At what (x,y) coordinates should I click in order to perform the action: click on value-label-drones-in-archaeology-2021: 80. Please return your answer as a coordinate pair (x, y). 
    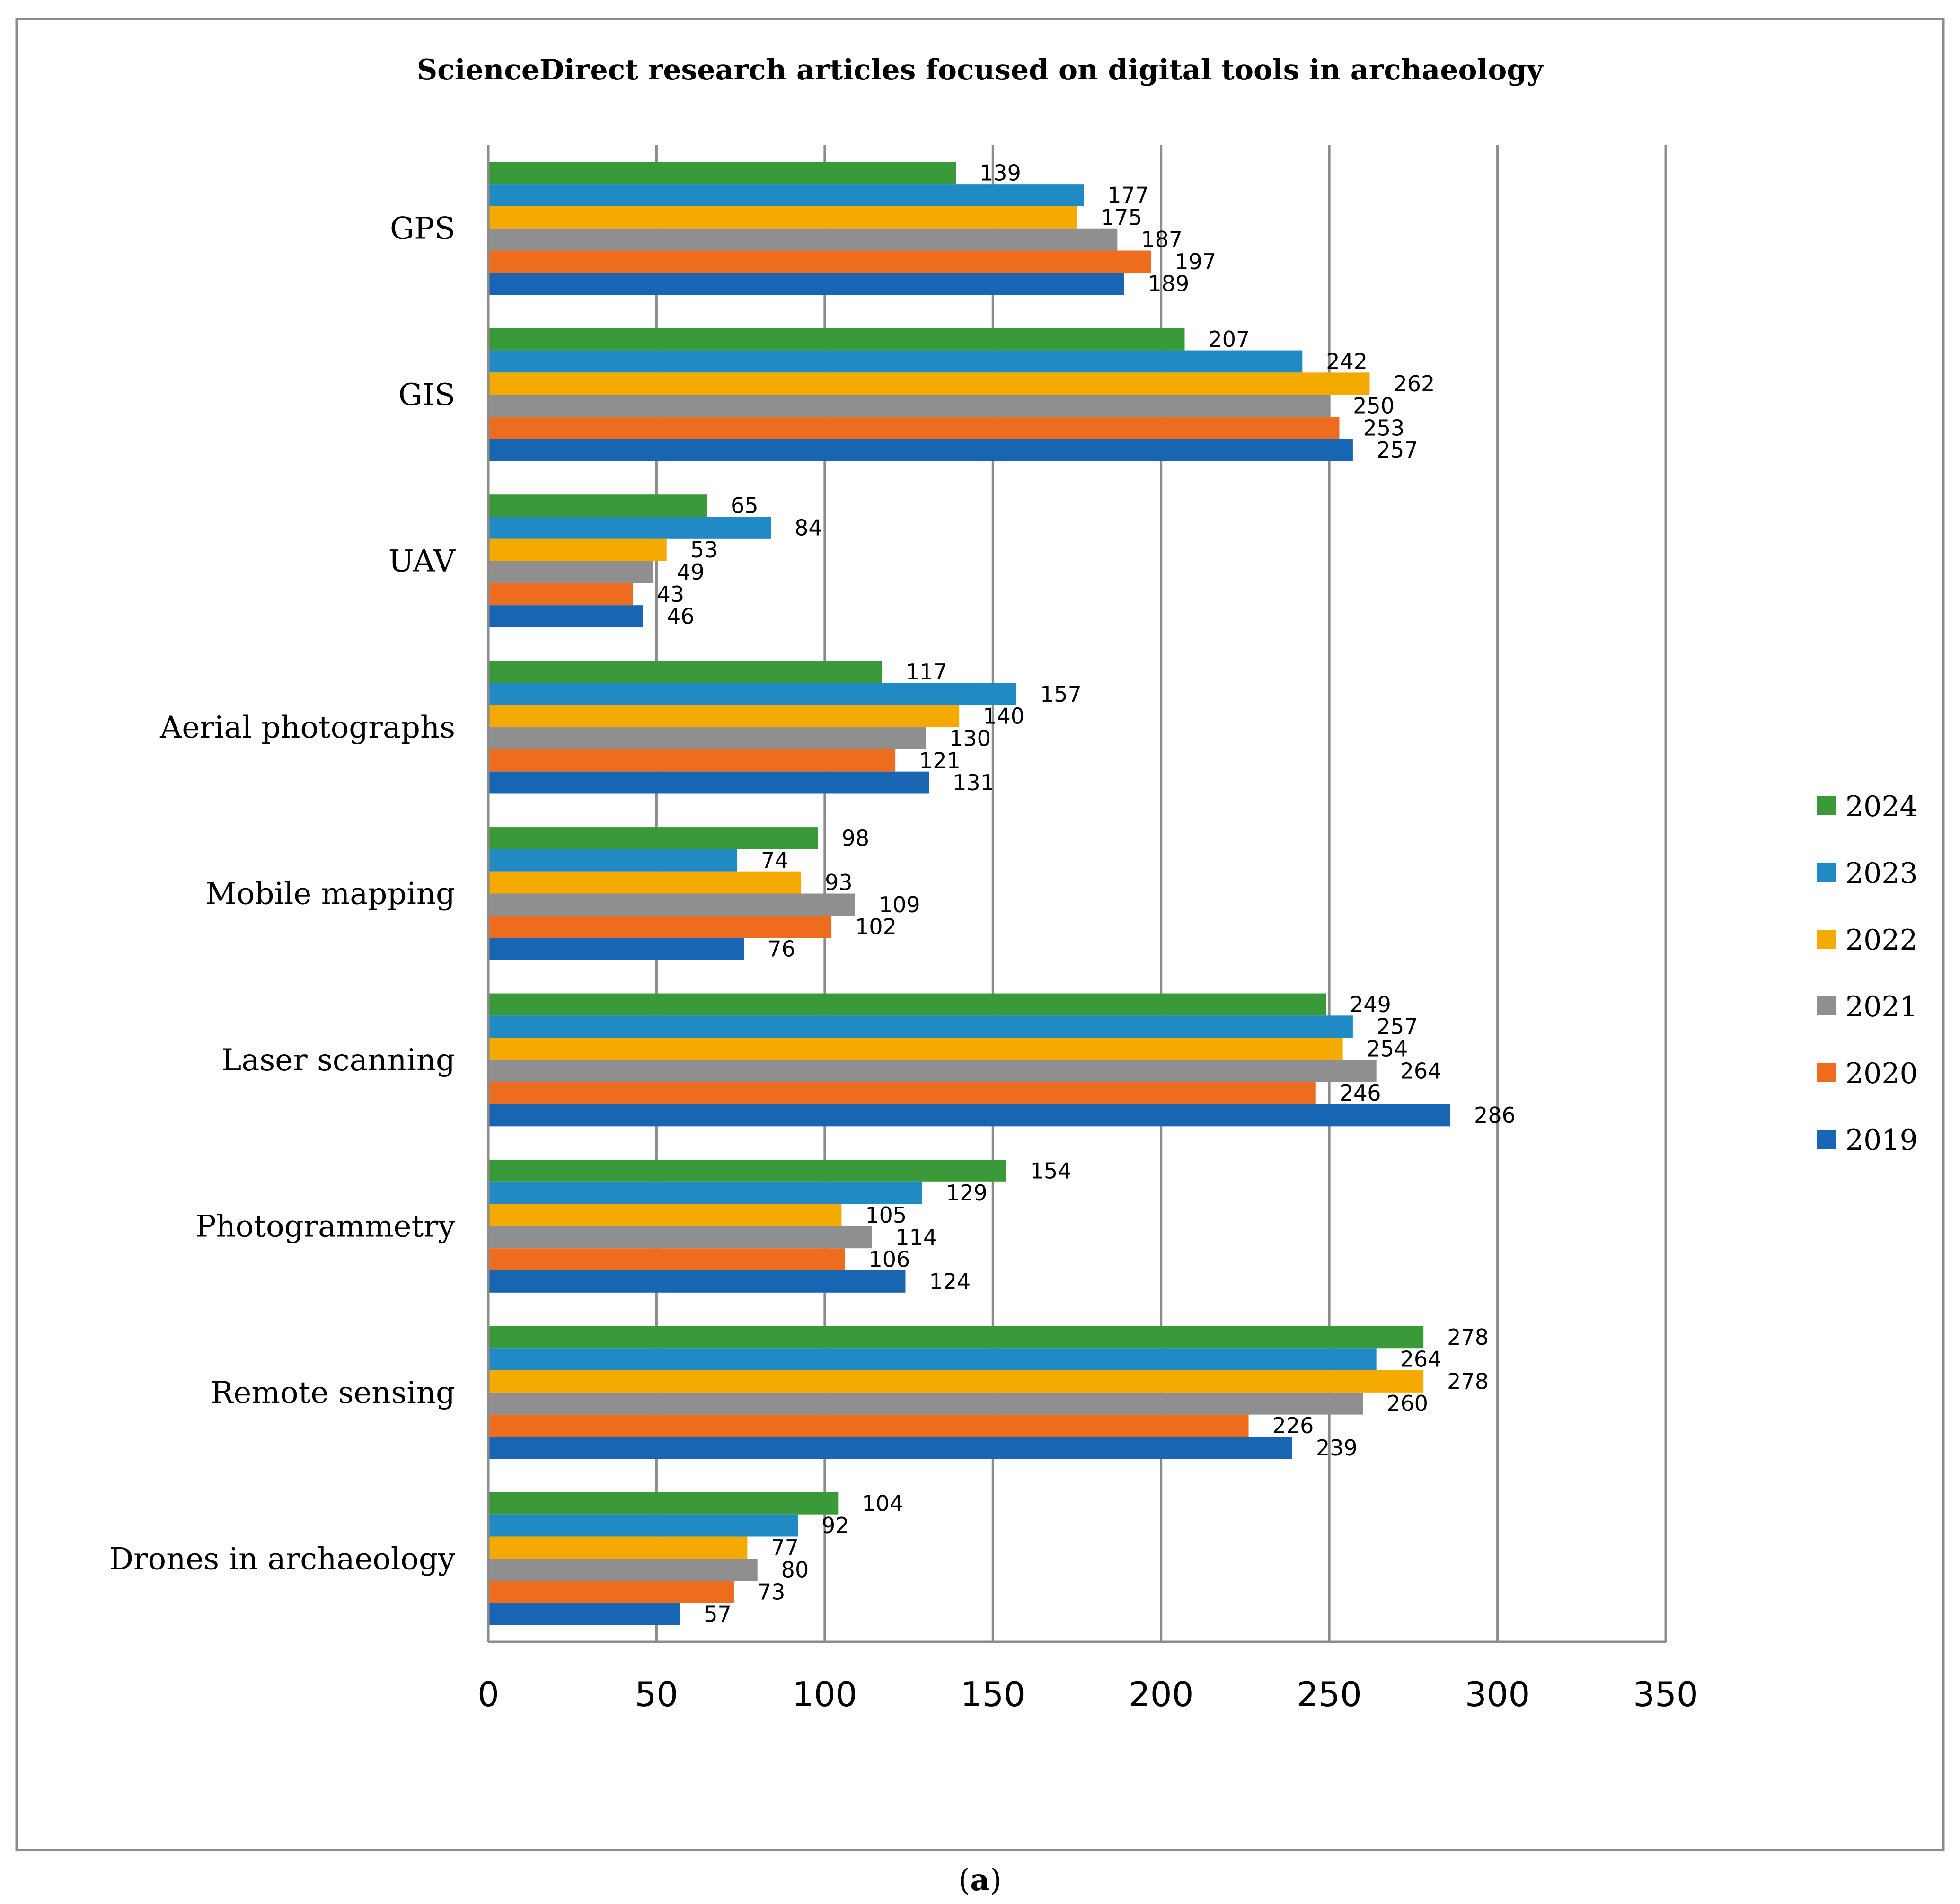
    Looking at the image, I should click on (795, 1570).